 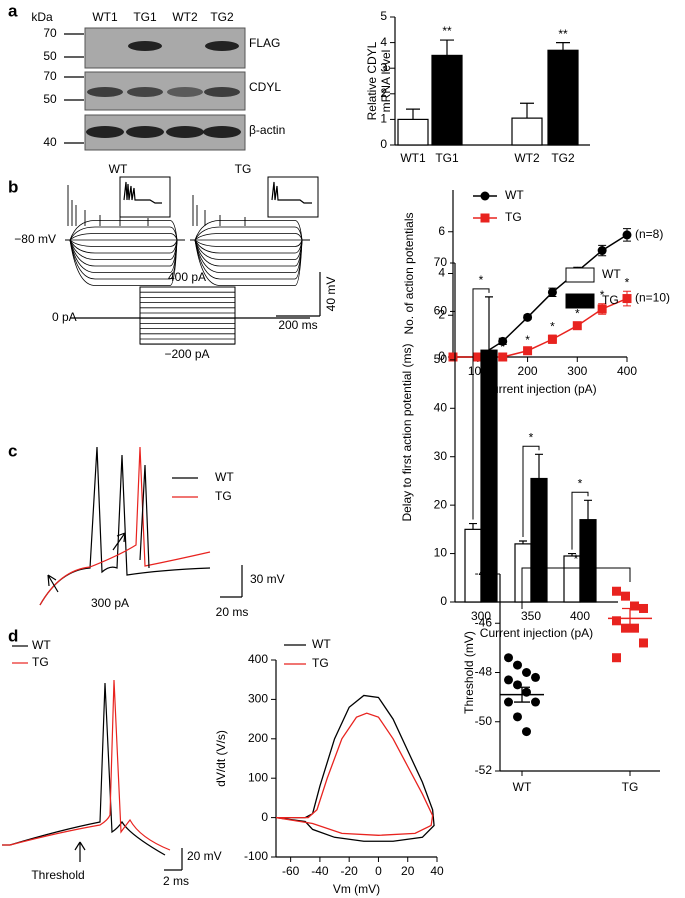 I want to click on y-axis-label: Delay to first action potential (ms), so click(x=407, y=432).